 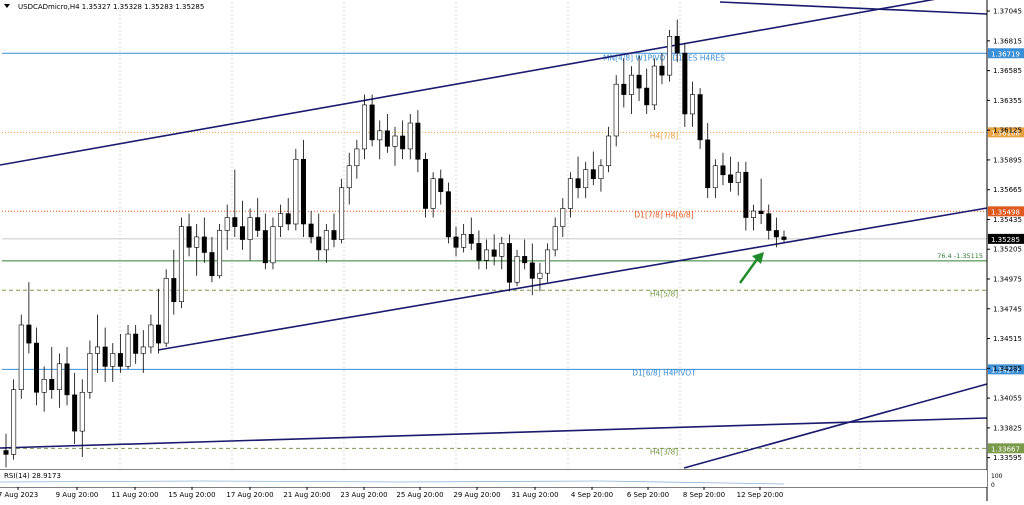 What do you see at coordinates (493, 478) in the screenshot?
I see `rsi-panel-bg` at bounding box center [493, 478].